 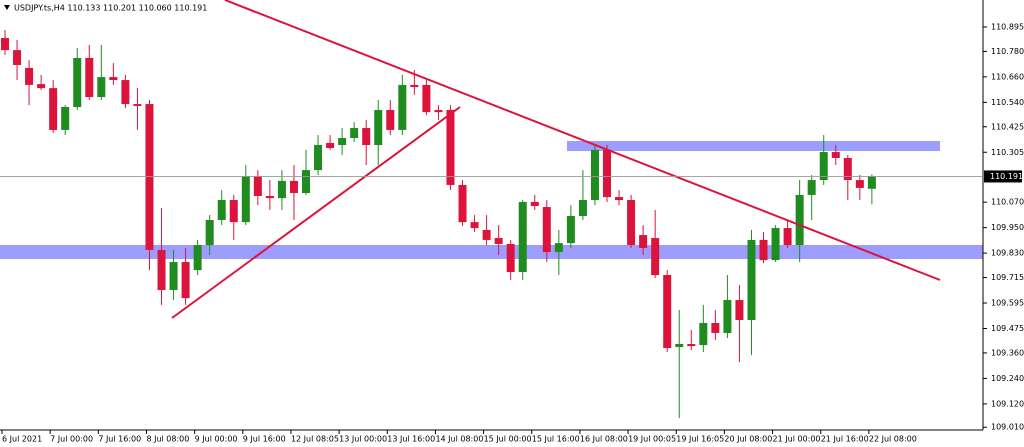 What do you see at coordinates (652, 439) in the screenshot?
I see `x-tick-label: 19 Jul 00:05` at bounding box center [652, 439].